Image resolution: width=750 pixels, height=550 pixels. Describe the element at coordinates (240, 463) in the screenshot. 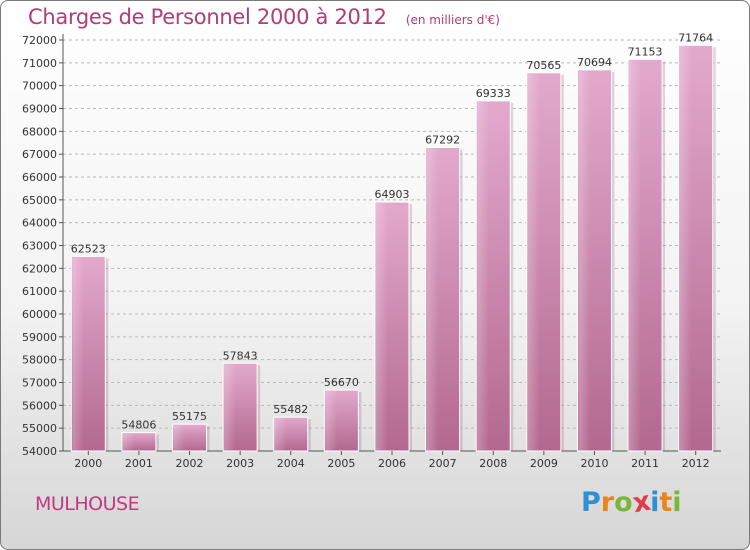

I see `x-tick-label: 2003` at that location.